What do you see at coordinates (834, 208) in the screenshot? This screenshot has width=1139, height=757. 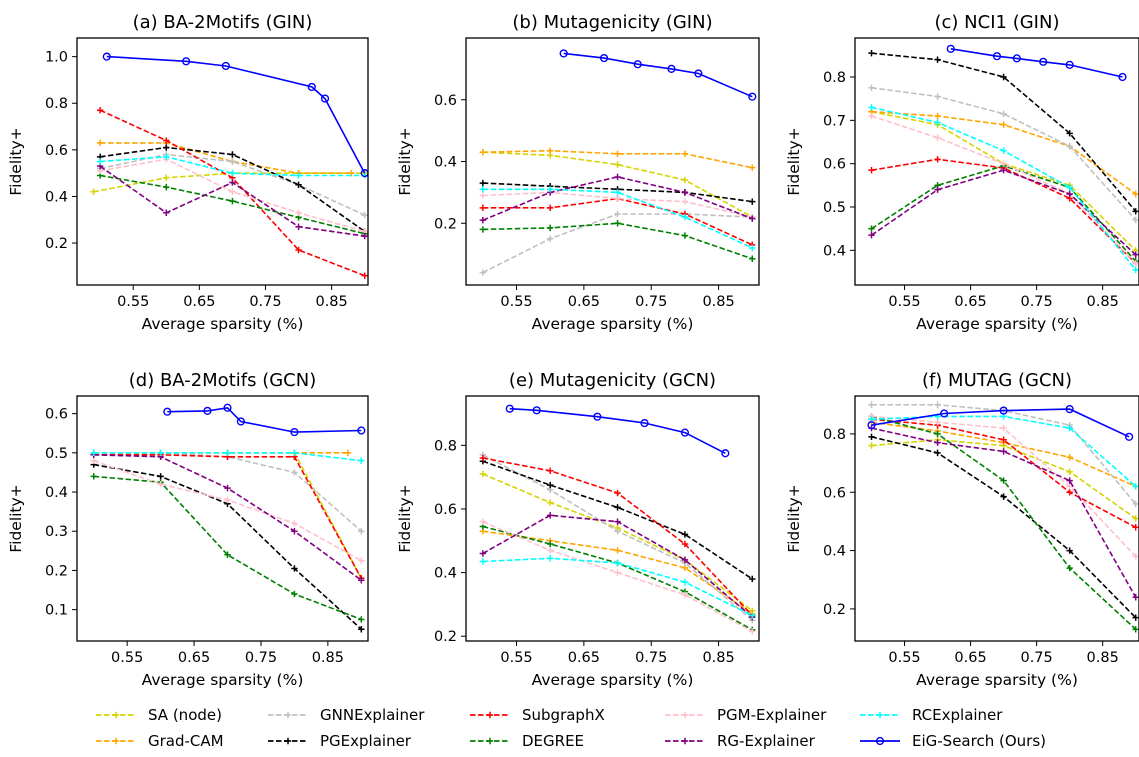 I see `y-tick-label: 0.5` at bounding box center [834, 208].